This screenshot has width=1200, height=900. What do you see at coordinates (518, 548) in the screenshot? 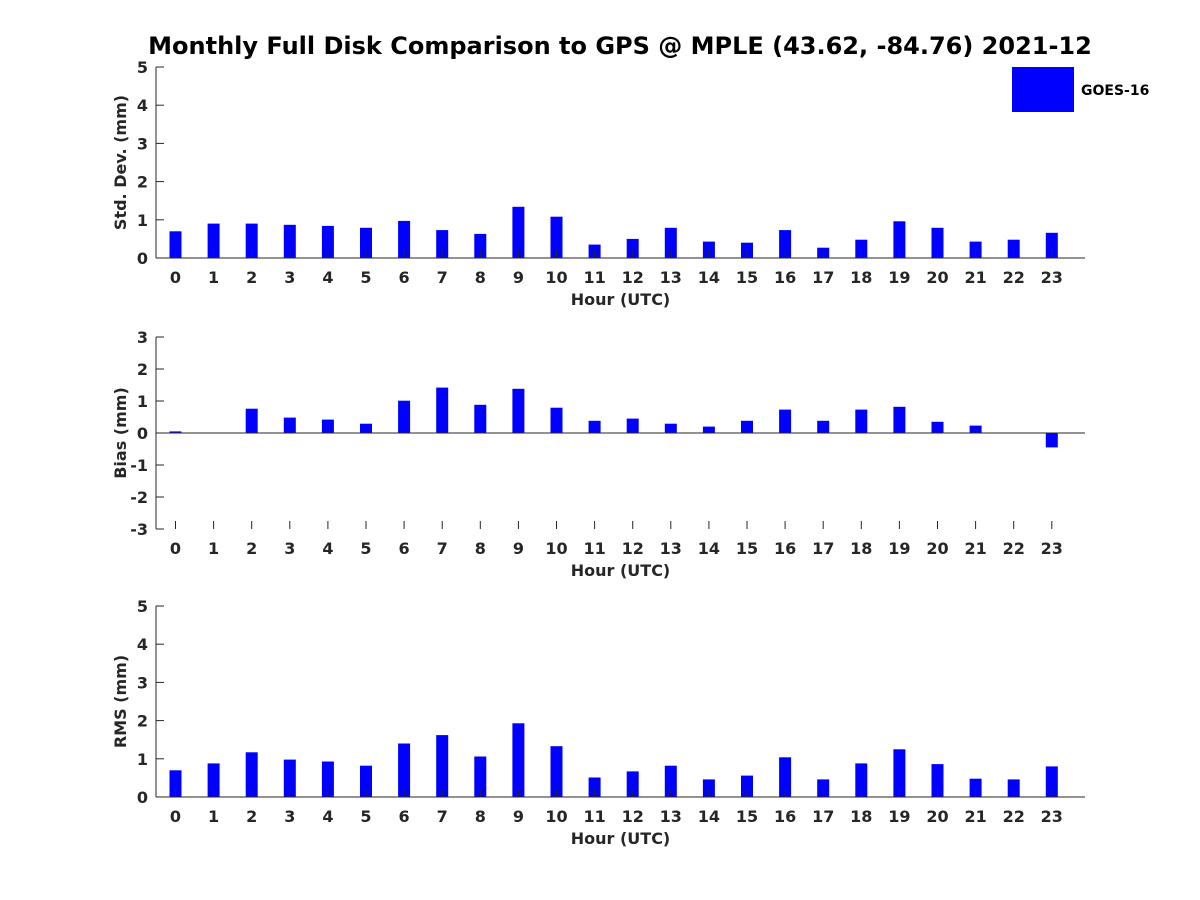
I see `bias-x-tick-label: 9` at bounding box center [518, 548].